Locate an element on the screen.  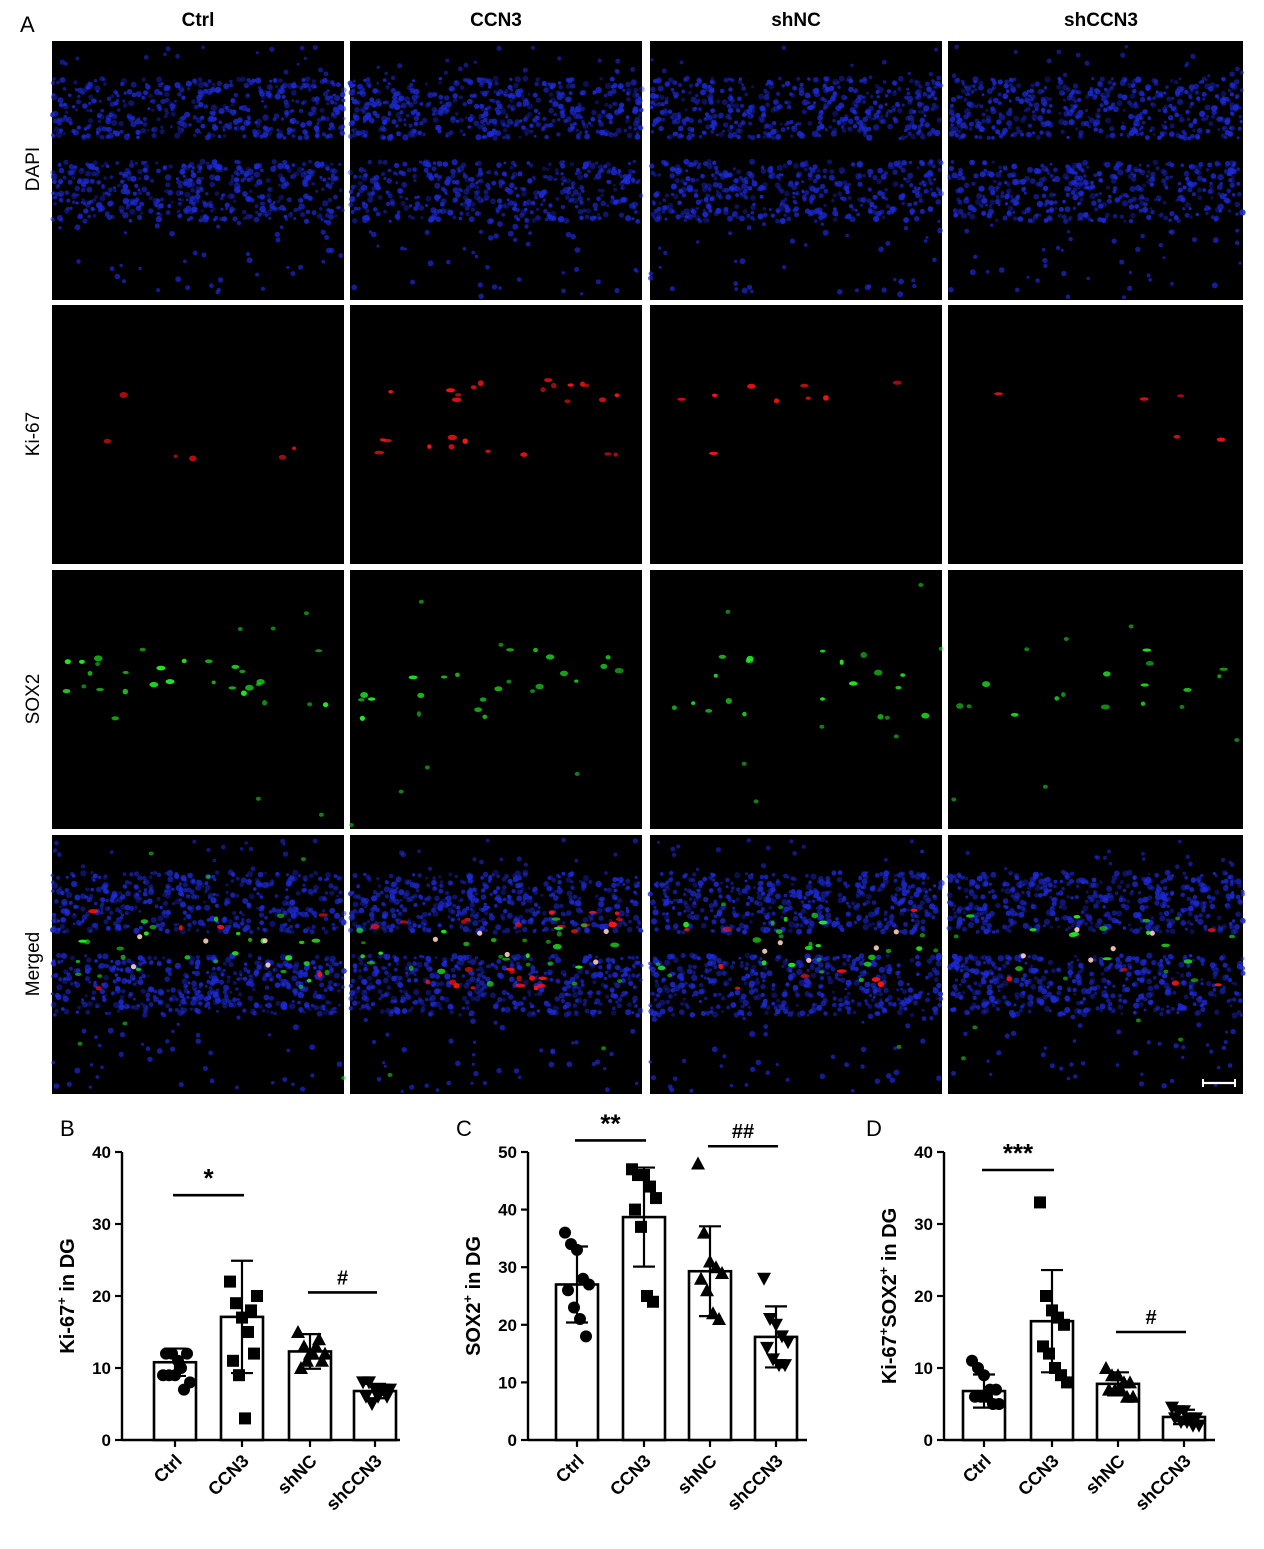
micrograph-merged-shccn3 is located at coordinates (1096, 964).